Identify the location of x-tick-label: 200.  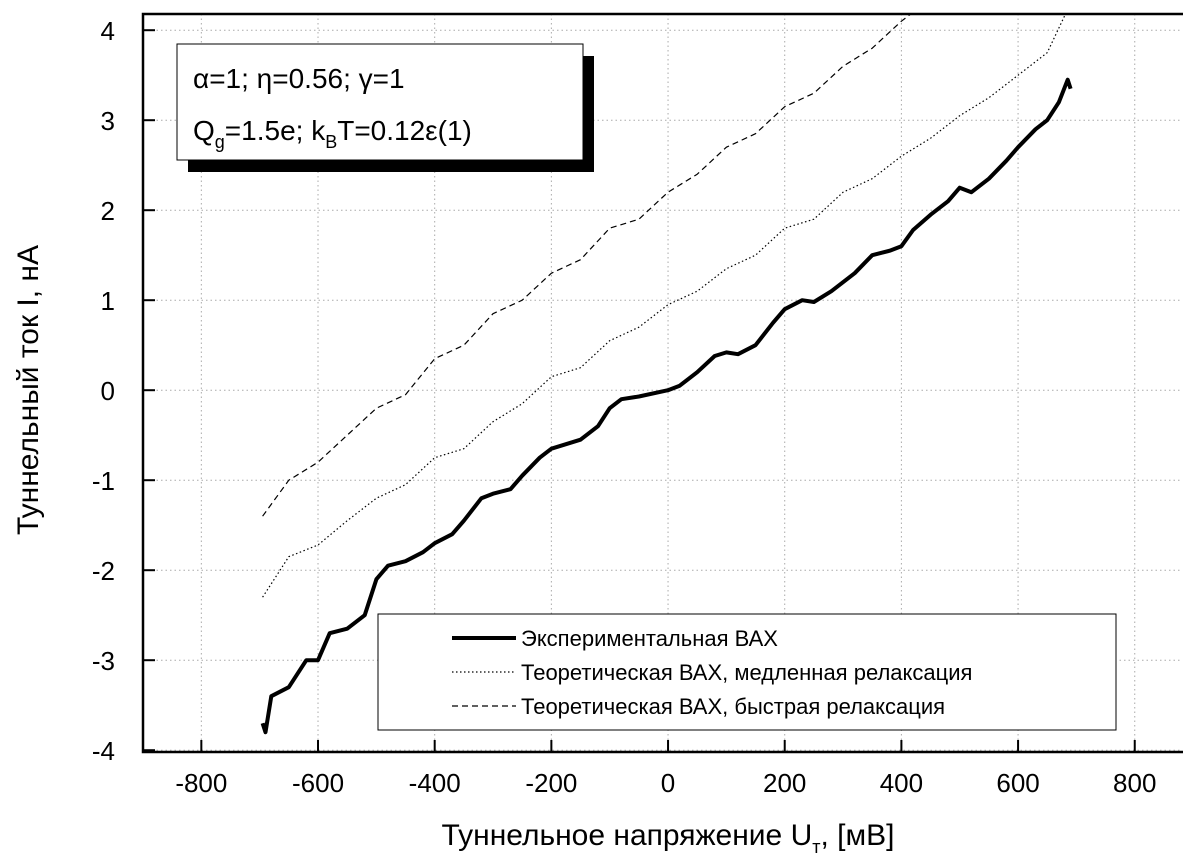
(784, 783).